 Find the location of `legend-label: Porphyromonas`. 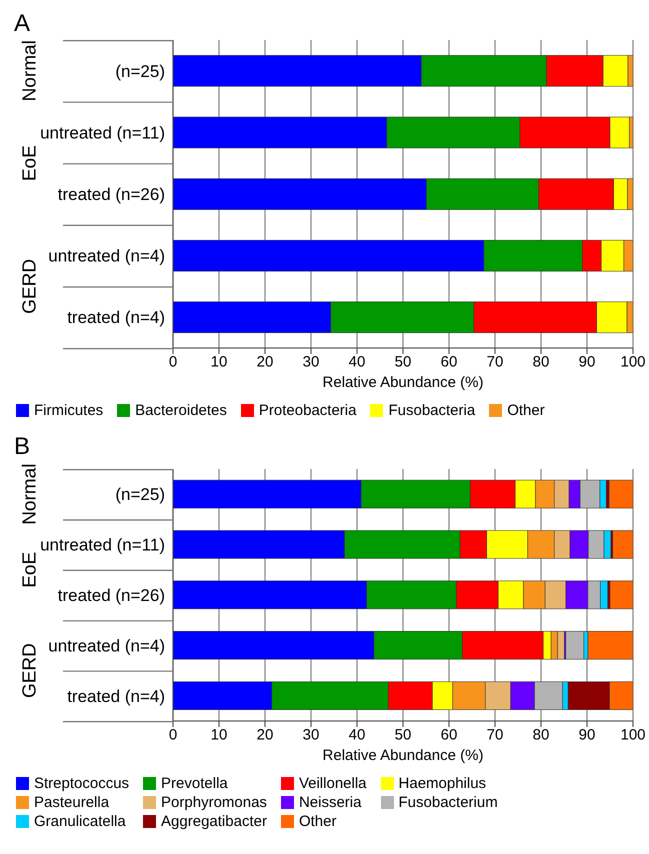

legend-label: Porphyromonas is located at coordinates (214, 802).